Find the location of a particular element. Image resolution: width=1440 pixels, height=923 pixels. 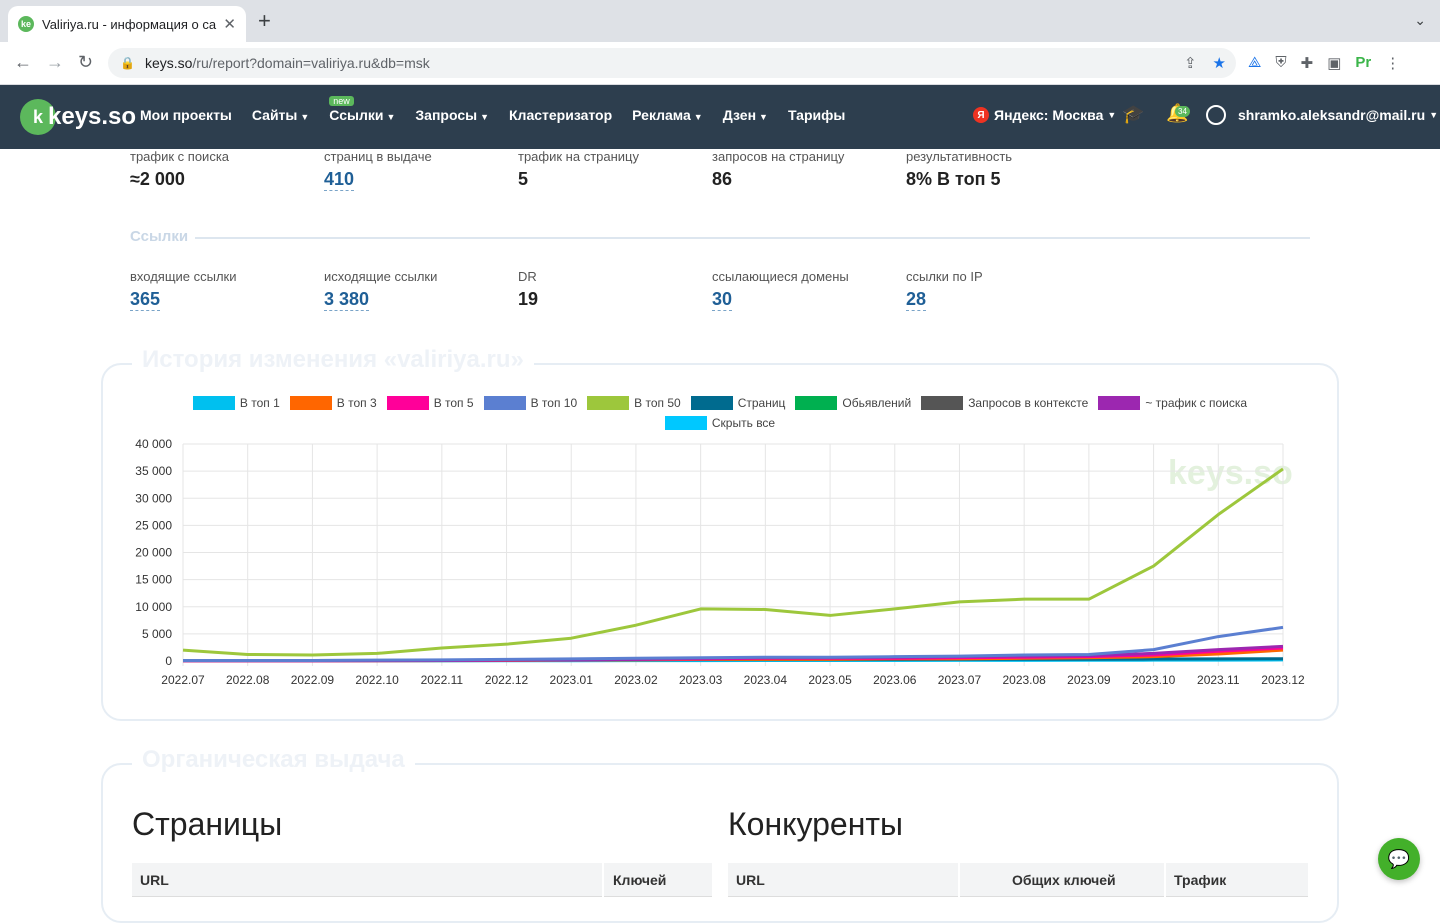

keys-so-logo: k keys.so is located at coordinates (78, 117).